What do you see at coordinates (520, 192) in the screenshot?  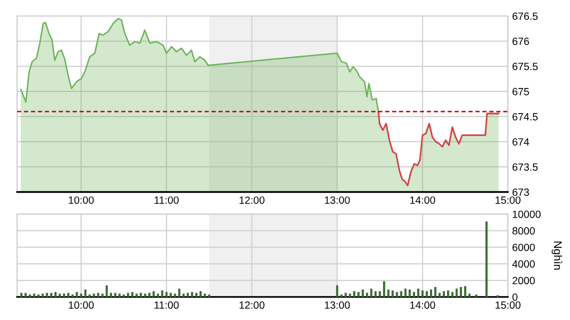 I see `y-tick-label: 673` at bounding box center [520, 192].